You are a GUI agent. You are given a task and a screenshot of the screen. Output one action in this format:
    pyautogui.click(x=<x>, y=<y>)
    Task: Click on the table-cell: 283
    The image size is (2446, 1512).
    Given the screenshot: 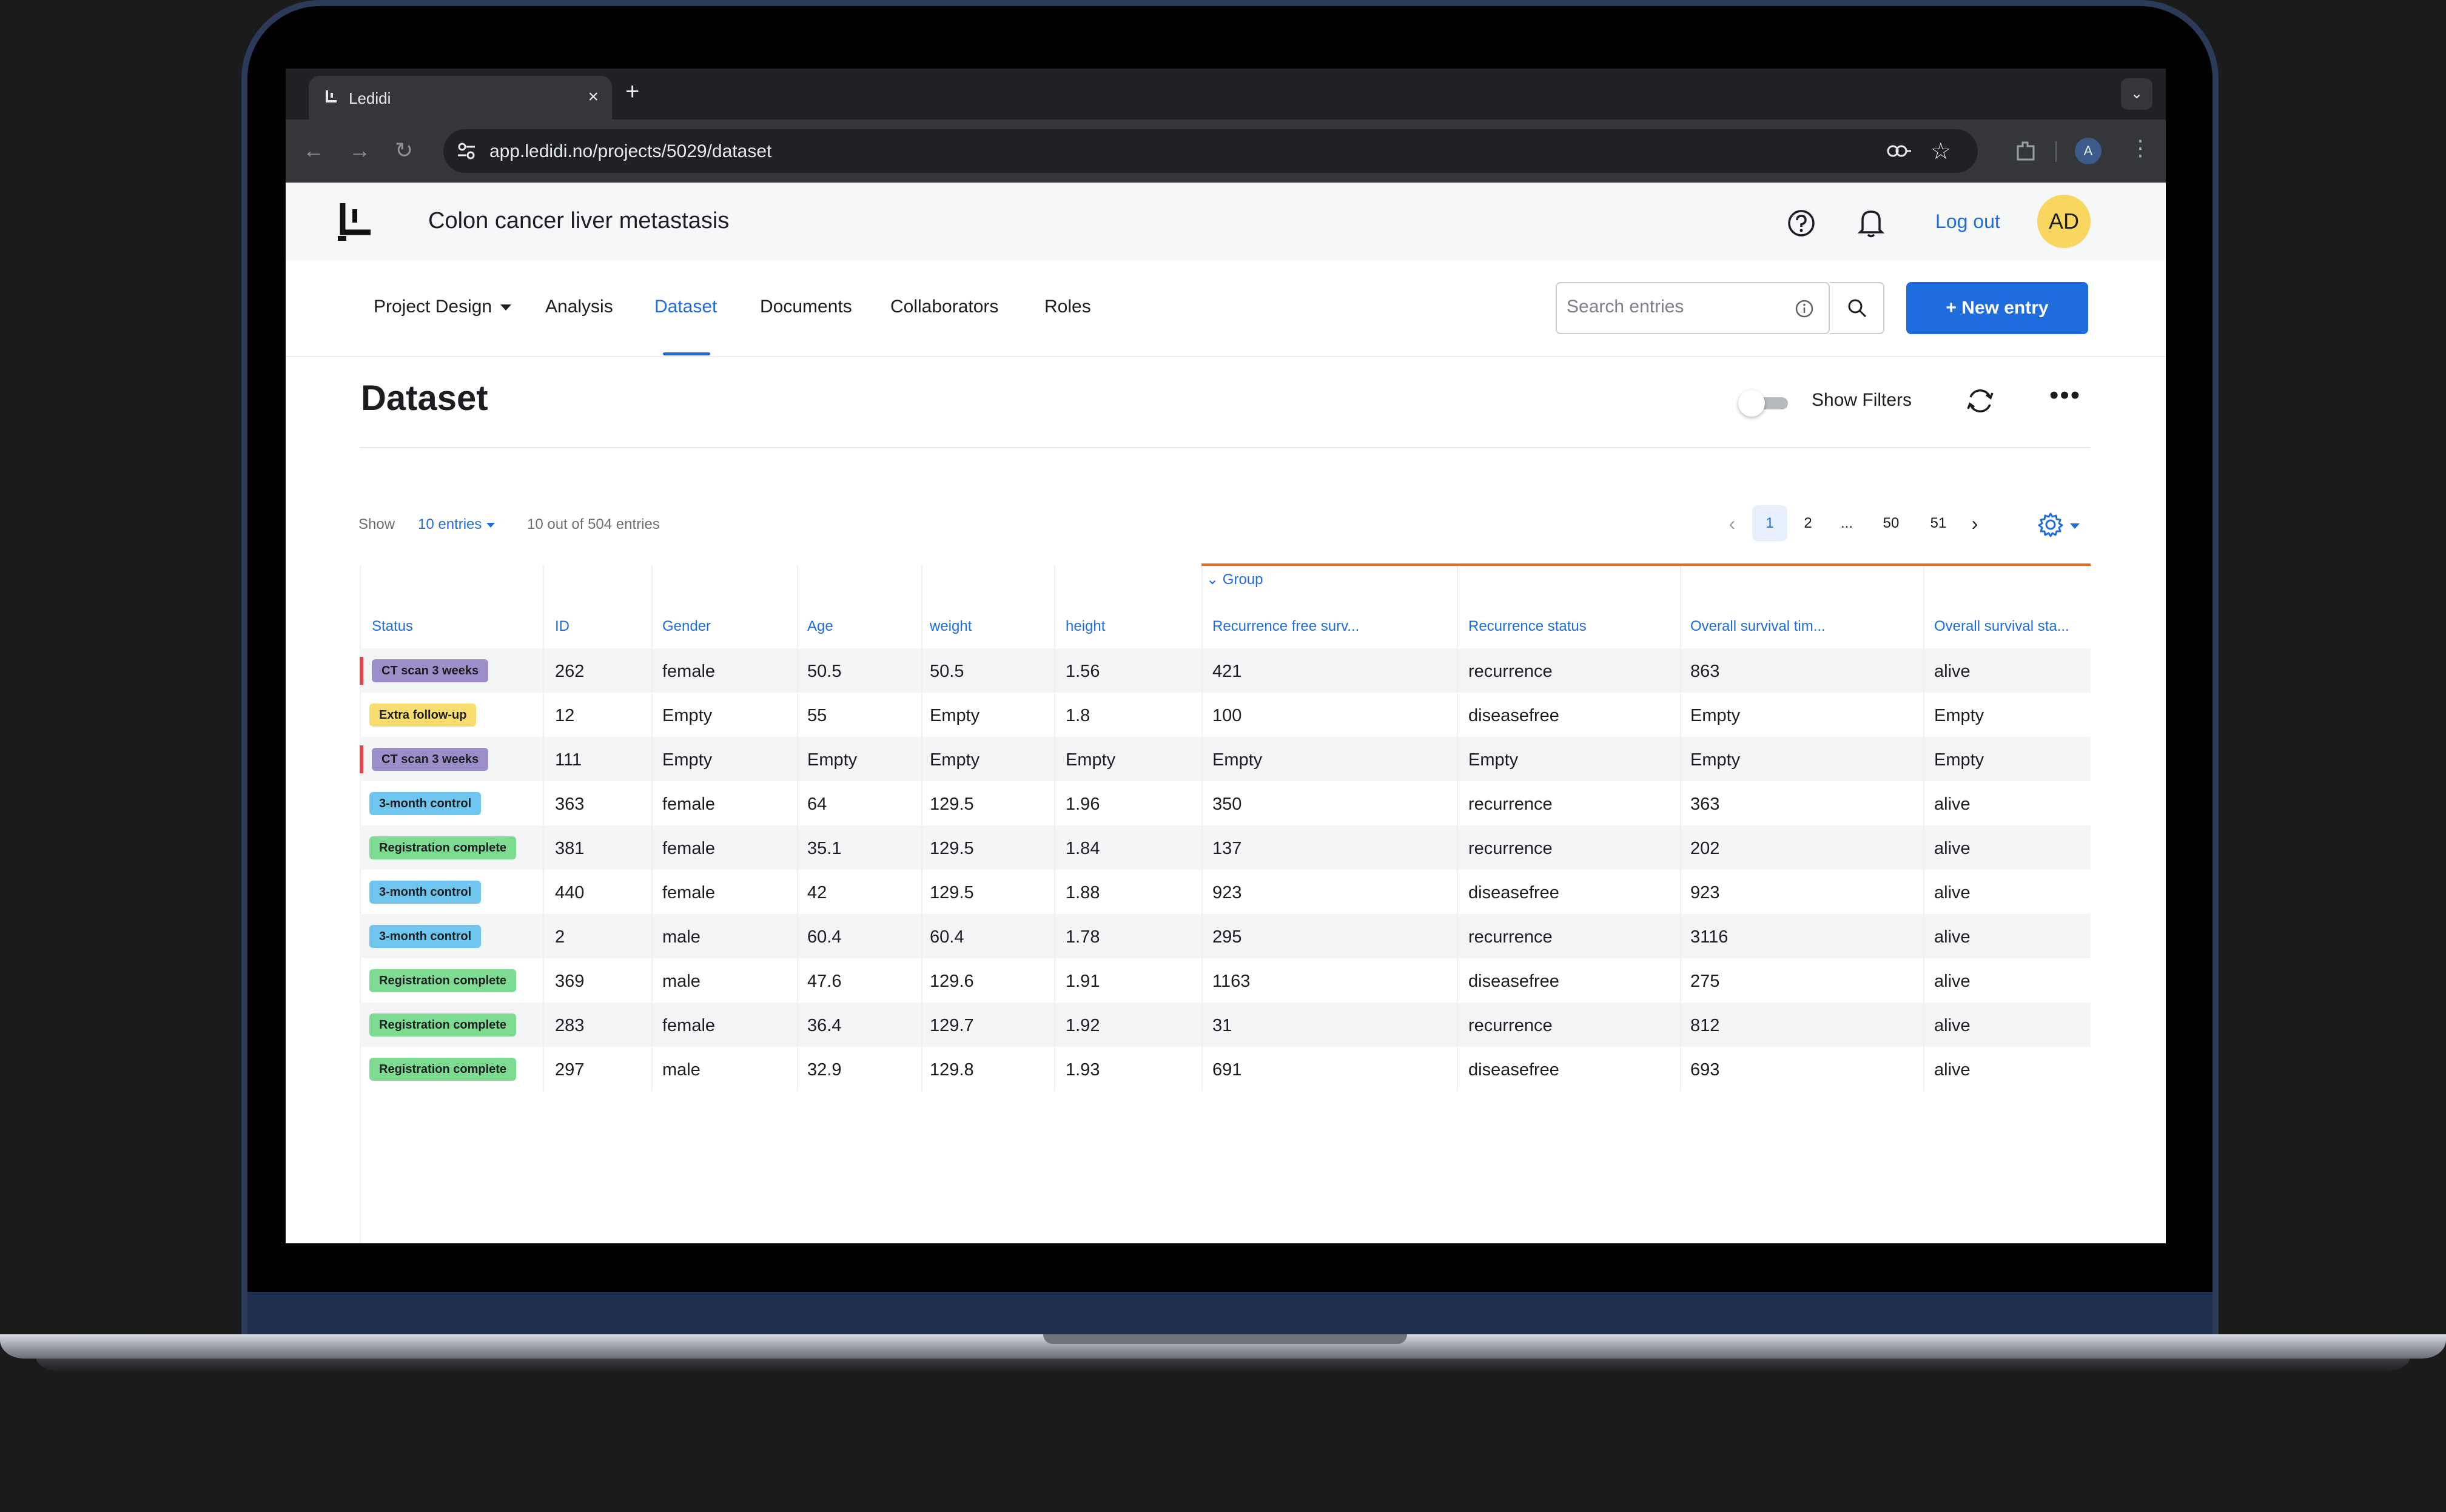 What is the action you would take?
    pyautogui.click(x=570, y=1025)
    